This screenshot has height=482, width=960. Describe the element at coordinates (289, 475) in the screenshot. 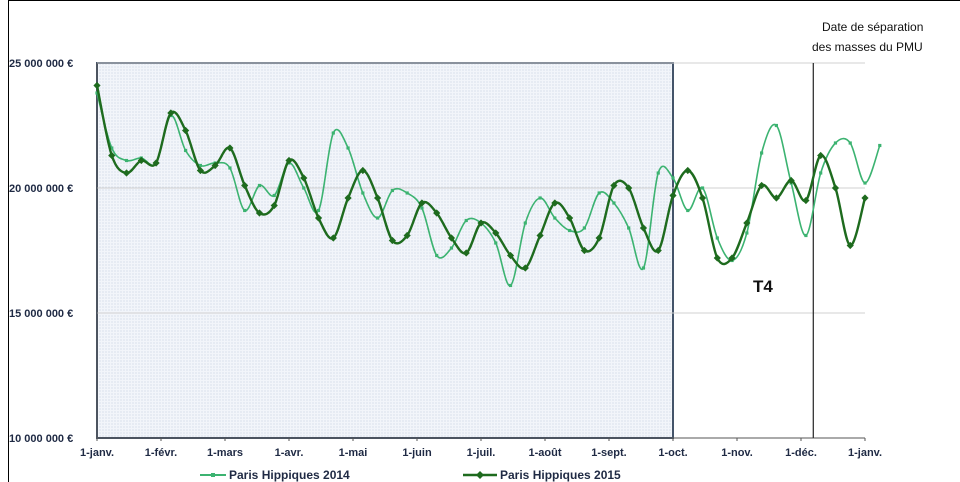

I see `legend-label-2014: Paris Hippiques 2014` at that location.